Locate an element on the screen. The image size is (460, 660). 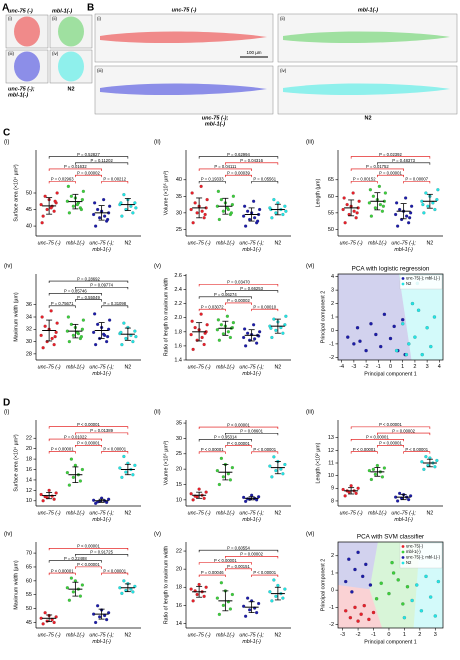
y-tick-label: 16 is located at coordinates (29, 470).